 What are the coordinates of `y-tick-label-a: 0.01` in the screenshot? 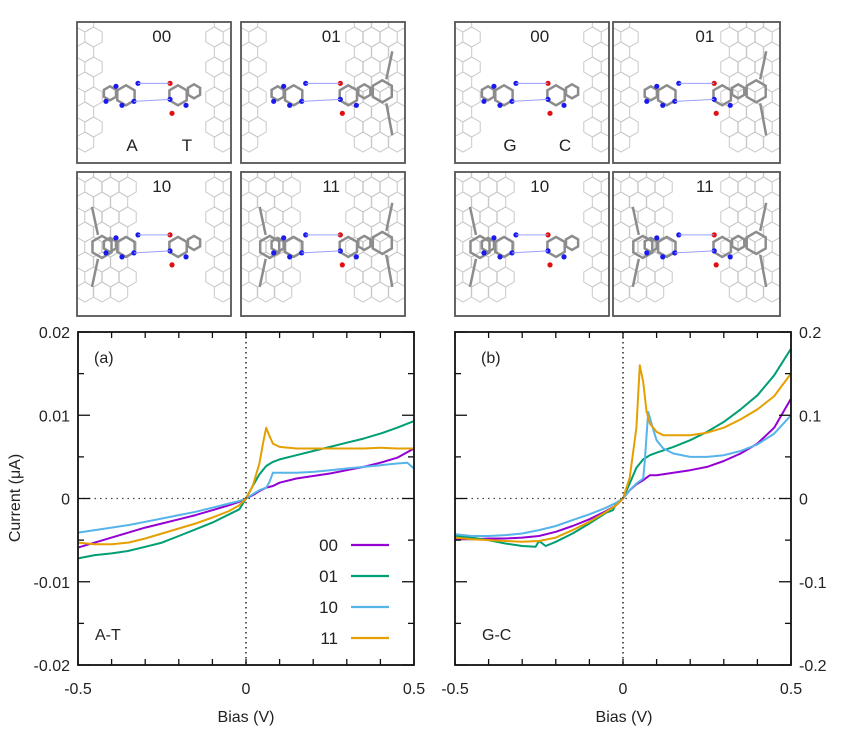 It's located at (54, 416).